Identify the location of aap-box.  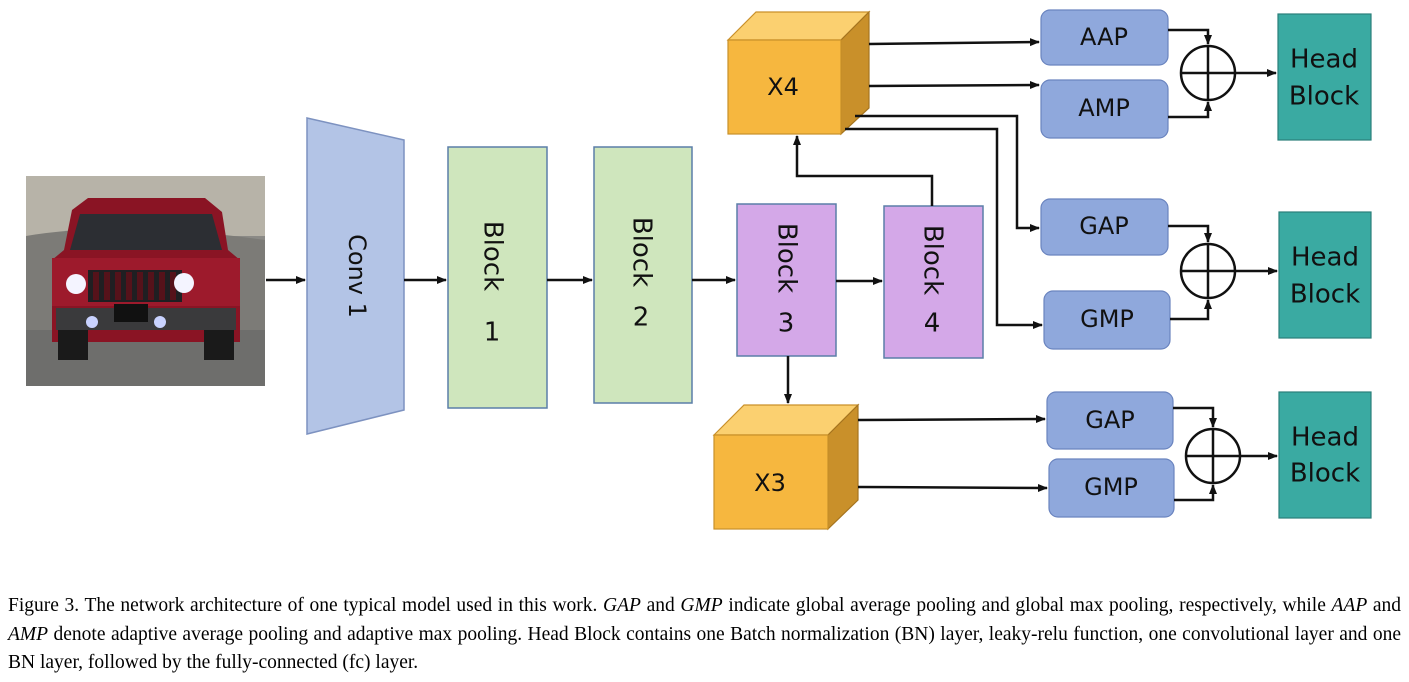
(1104, 37).